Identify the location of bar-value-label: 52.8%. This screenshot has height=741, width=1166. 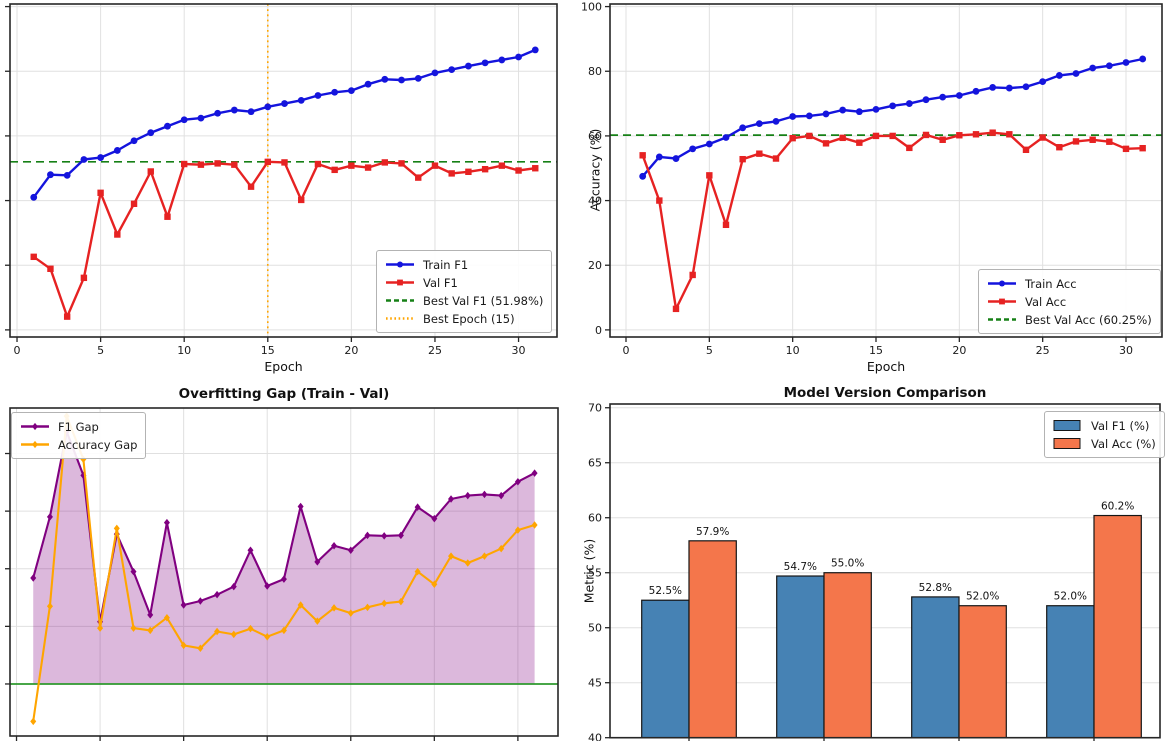
(935, 588).